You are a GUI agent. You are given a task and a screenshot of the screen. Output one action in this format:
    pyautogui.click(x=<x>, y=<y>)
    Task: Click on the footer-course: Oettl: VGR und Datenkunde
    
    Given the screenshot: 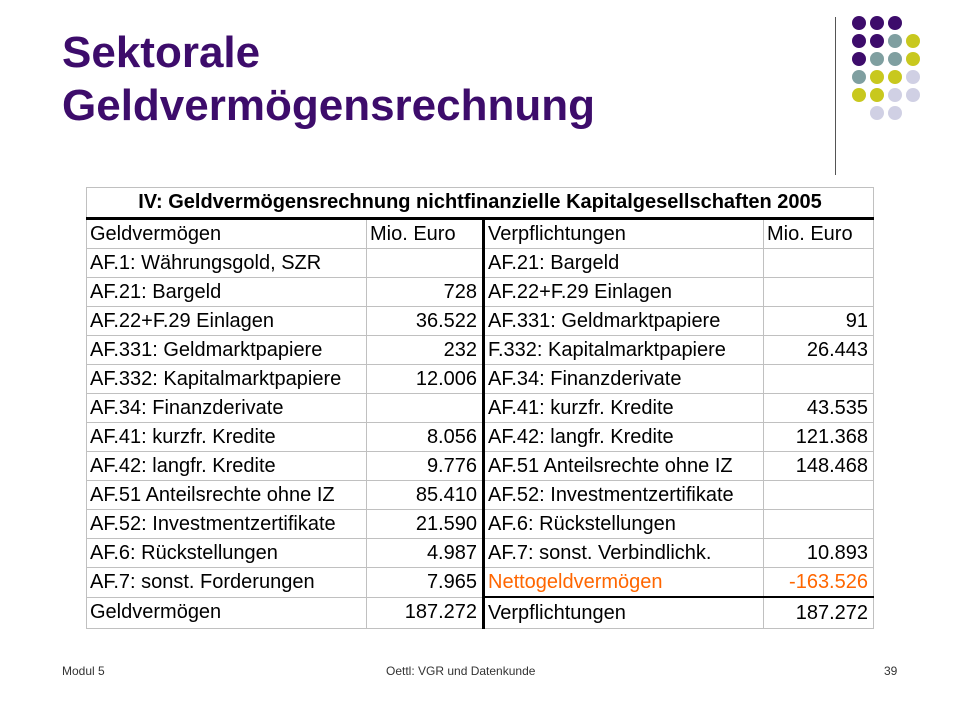 What is the action you would take?
    pyautogui.click(x=461, y=671)
    